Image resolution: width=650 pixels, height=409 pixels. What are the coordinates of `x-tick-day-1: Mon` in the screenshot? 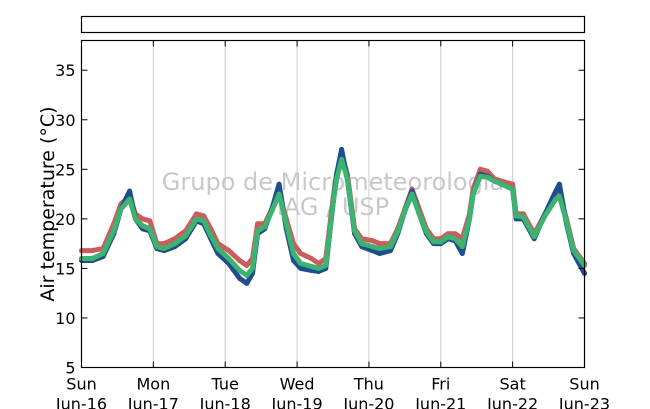 It's located at (153, 384).